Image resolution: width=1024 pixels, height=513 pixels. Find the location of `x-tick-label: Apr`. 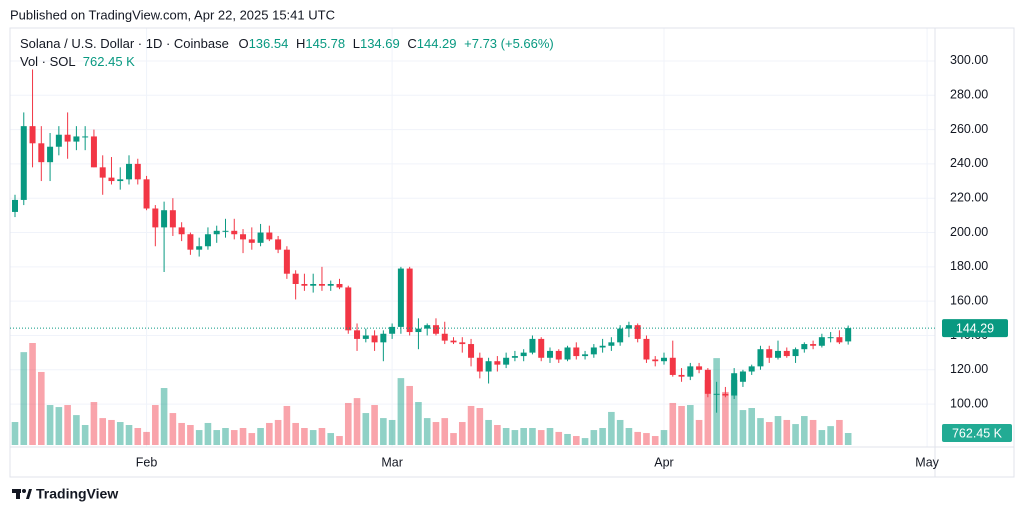

x-tick-label: Apr is located at coordinates (663, 462).